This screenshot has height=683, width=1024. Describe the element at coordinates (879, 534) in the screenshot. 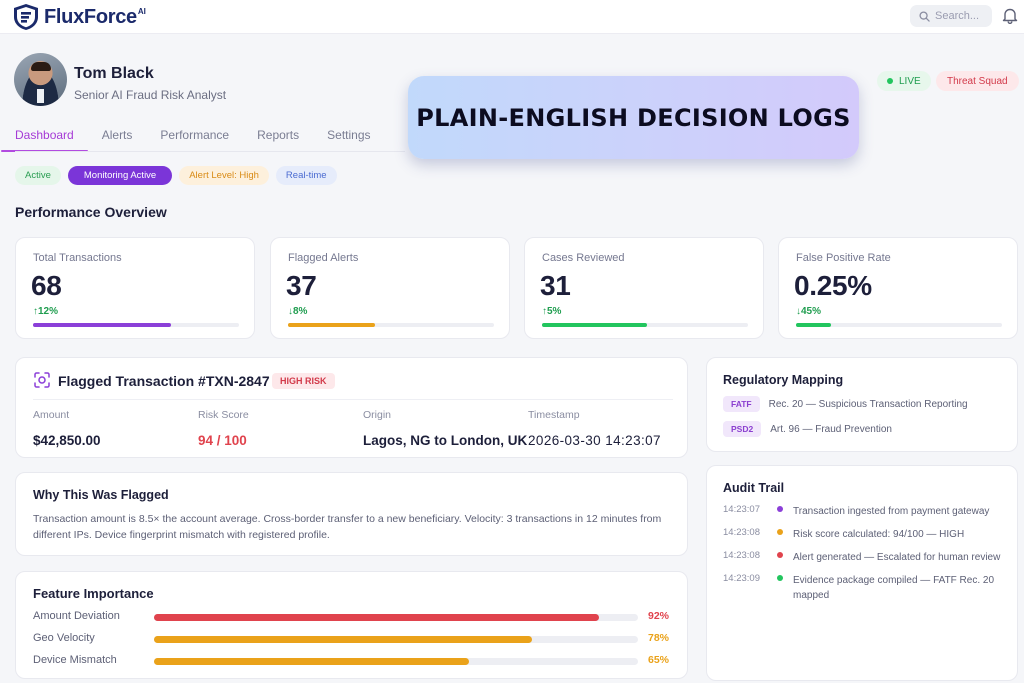

I see `audit-message: Risk score calculated: 94/100 — HIGH` at that location.